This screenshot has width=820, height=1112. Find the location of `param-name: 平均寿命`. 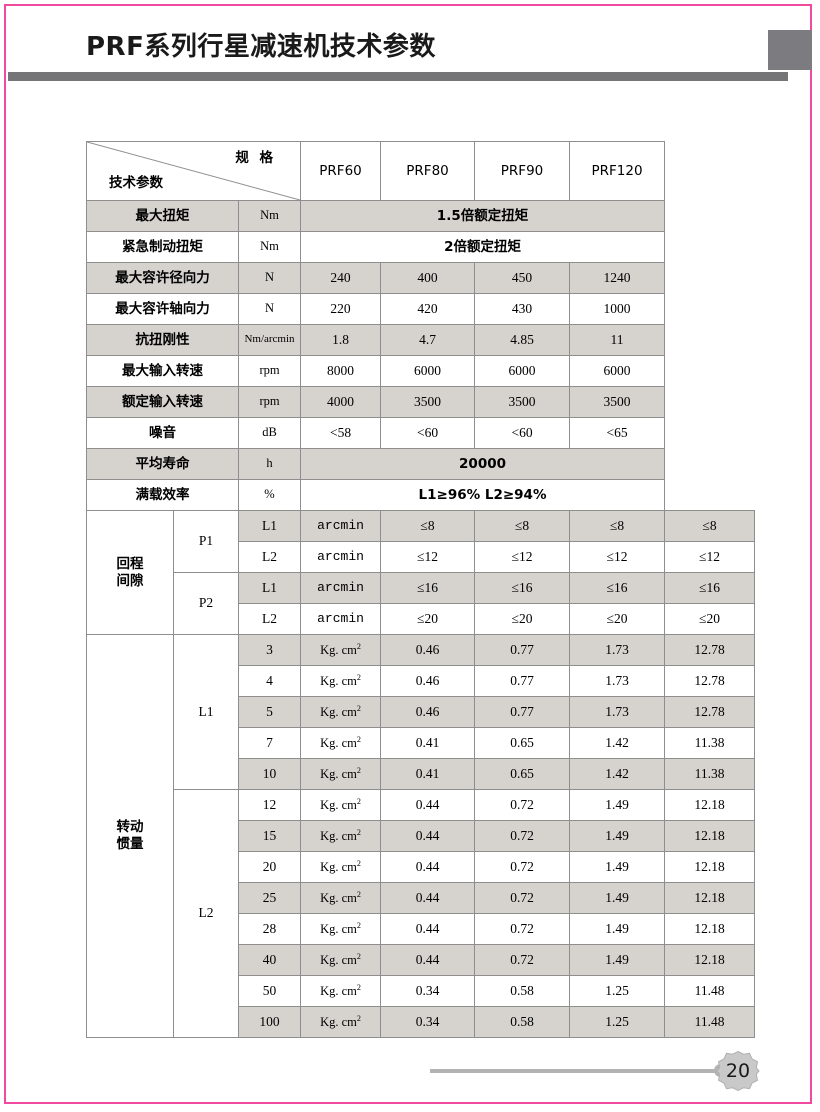

param-name: 平均寿命 is located at coordinates (162, 464).